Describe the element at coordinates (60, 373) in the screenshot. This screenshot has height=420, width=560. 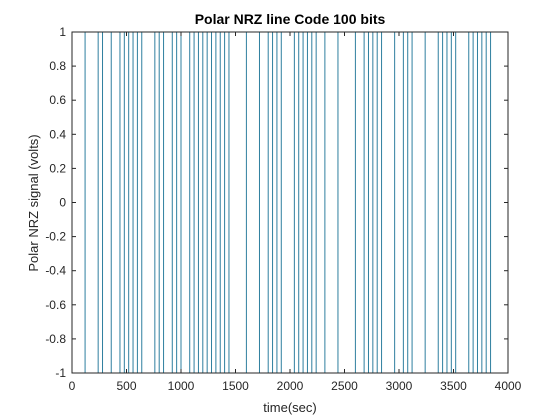
I see `y-tick-label: -1` at that location.